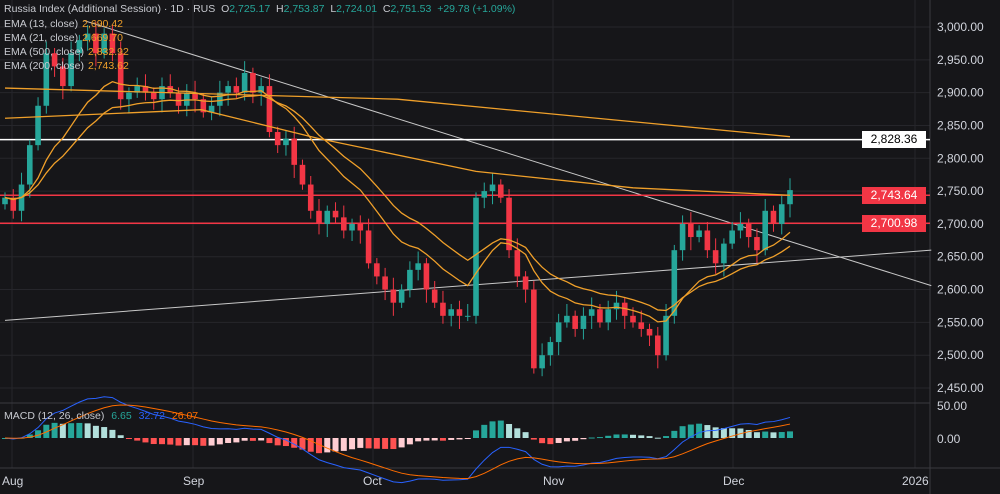  Describe the element at coordinates (101, 416) in the screenshot. I see `indicator-macd: MACD (12, 26, close) 6.65 32.72 26.07` at that location.